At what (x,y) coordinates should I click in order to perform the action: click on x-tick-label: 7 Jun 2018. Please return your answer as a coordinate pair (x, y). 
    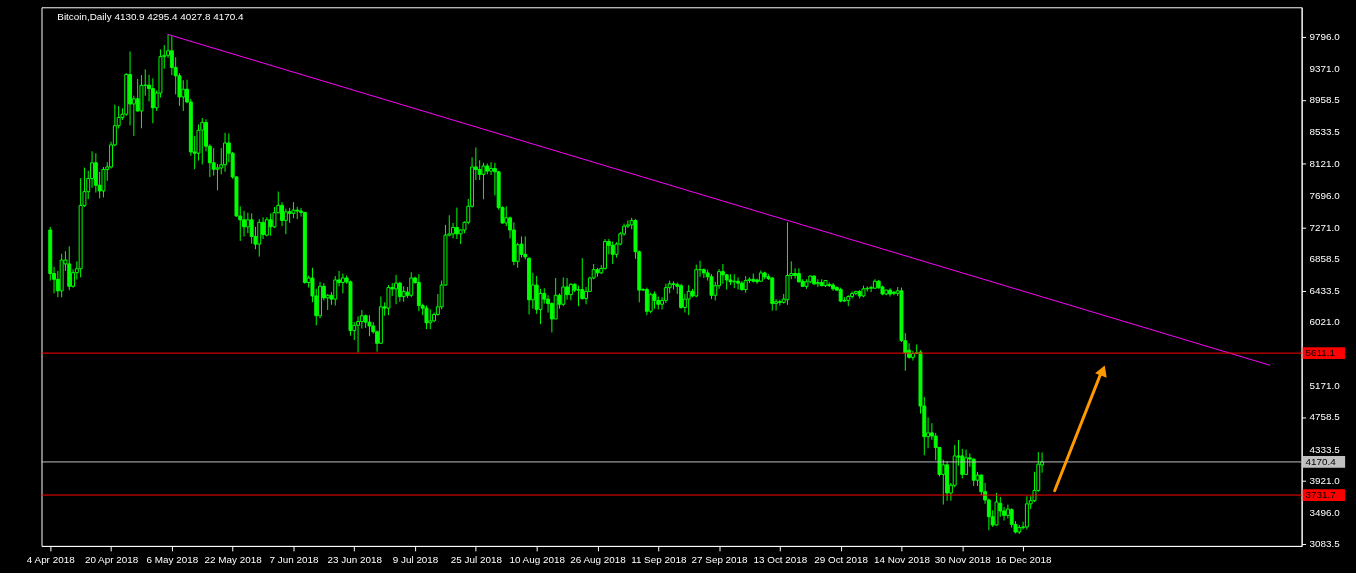
    Looking at the image, I should click on (294, 560).